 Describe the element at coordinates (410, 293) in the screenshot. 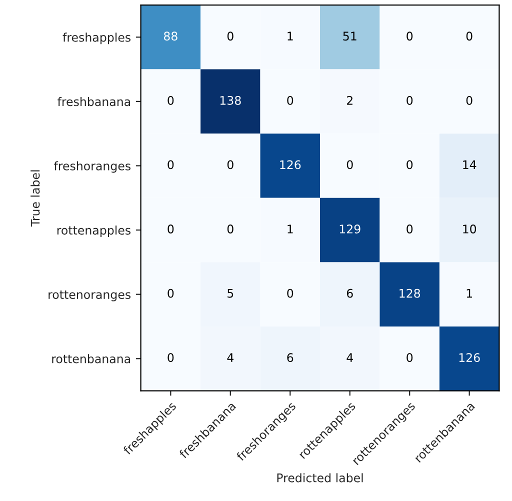

I see `data-label: 128` at that location.